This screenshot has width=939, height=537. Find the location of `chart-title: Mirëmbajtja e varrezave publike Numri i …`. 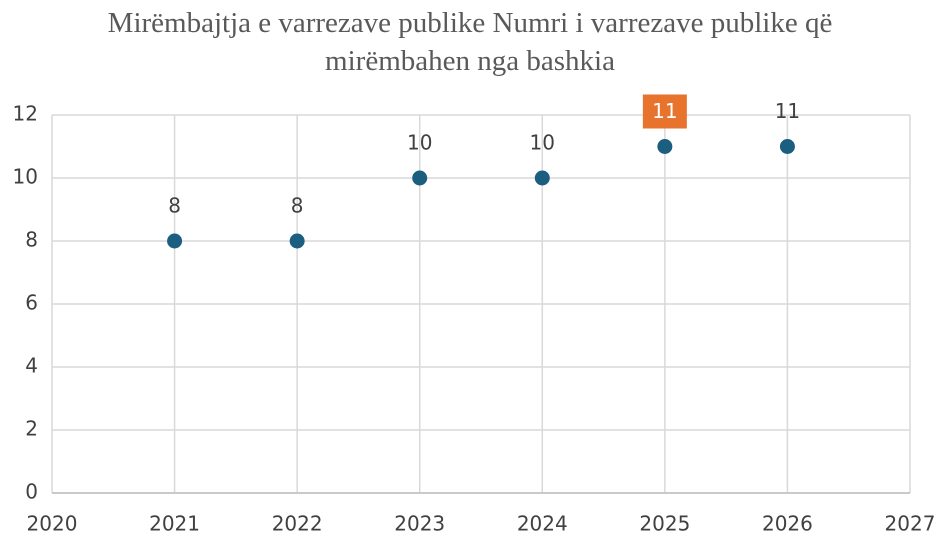

chart-title: Mirëmbajtja e varrezave publike Numri i … is located at coordinates (470, 42).